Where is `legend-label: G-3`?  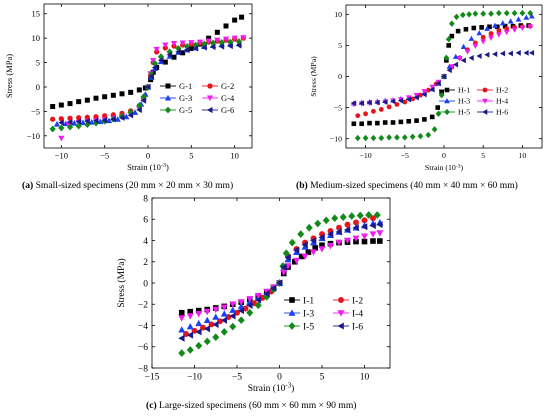
legend-label: G-3 is located at coordinates (185, 98).